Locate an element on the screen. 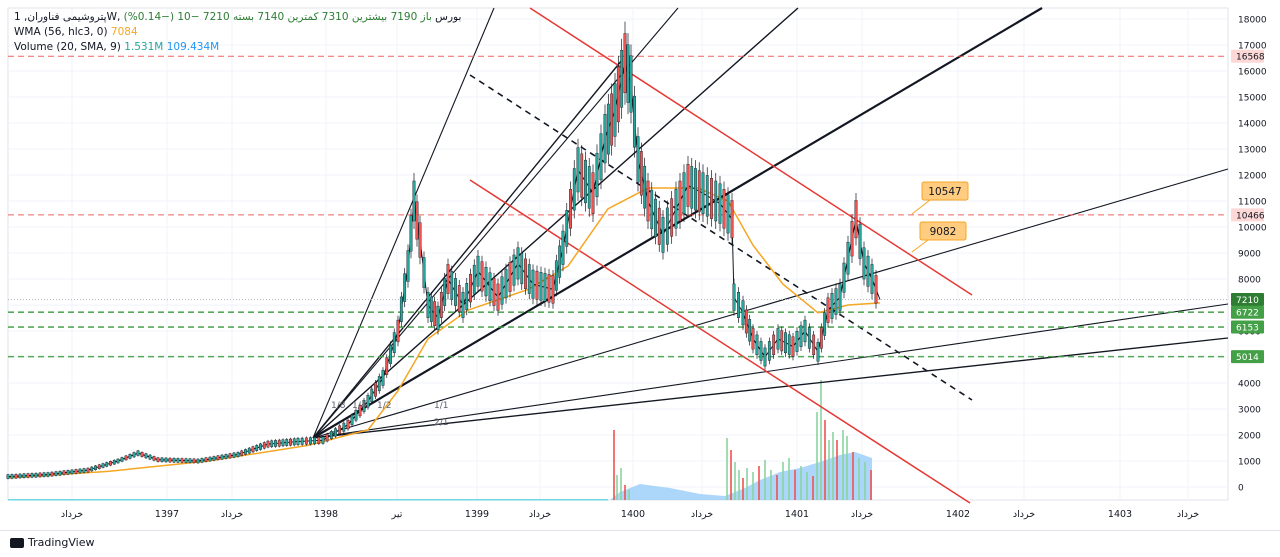 The height and width of the screenshot is (557, 1280). legend-wma-row: WMA (56, hlc3, 0) 7084 is located at coordinates (237, 32).